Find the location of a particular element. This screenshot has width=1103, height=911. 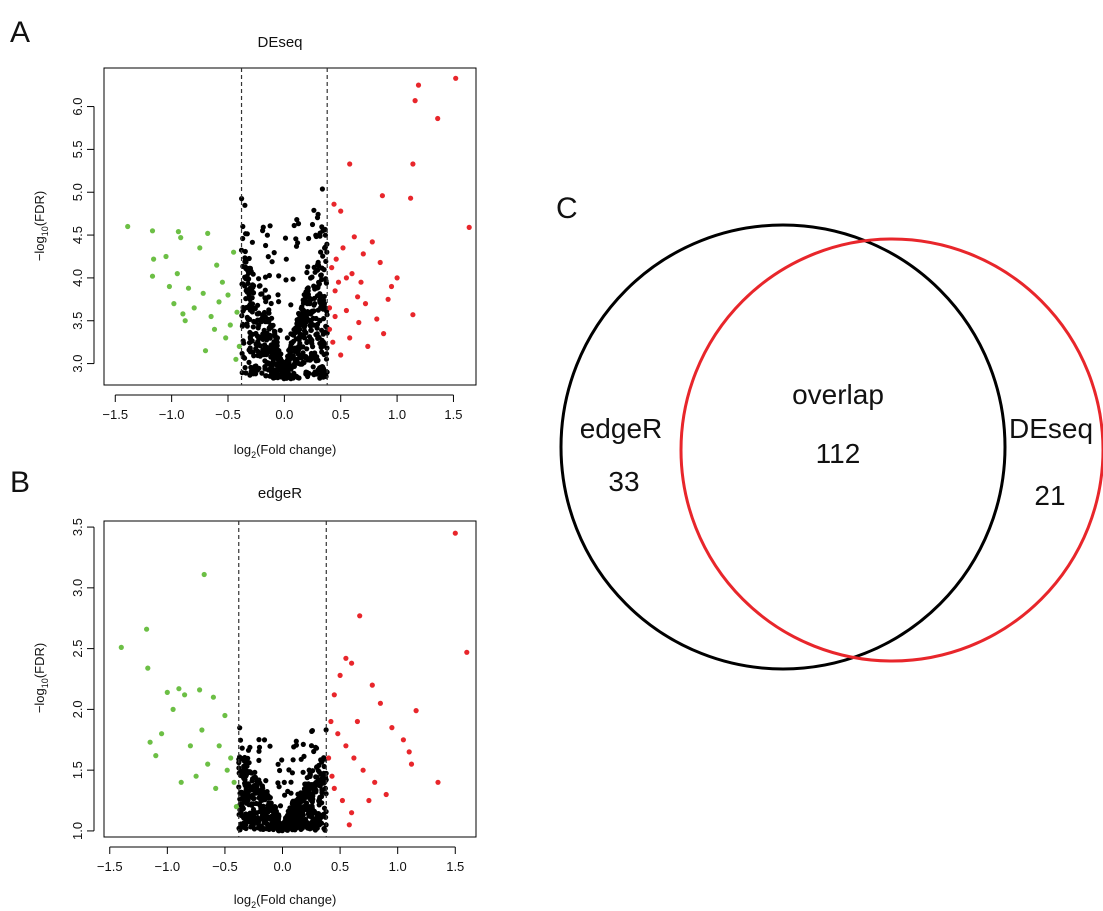

y-tick-label-deseq: 4.5 is located at coordinates (77, 235).